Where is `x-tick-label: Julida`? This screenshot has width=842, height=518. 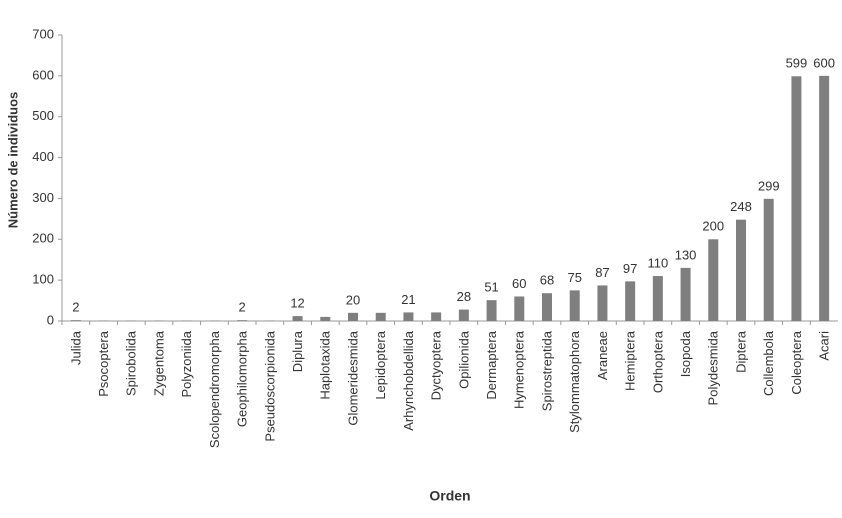
x-tick-label: Julida is located at coordinates (75, 347).